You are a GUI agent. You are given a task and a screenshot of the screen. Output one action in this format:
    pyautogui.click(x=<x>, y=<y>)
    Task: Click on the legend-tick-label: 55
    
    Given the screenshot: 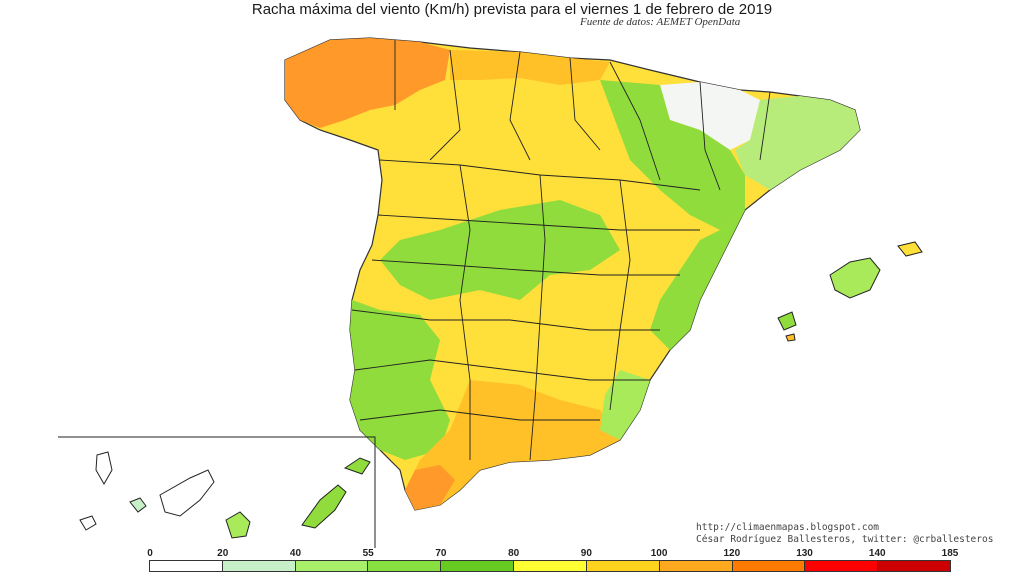 What is the action you would take?
    pyautogui.click(x=368, y=553)
    